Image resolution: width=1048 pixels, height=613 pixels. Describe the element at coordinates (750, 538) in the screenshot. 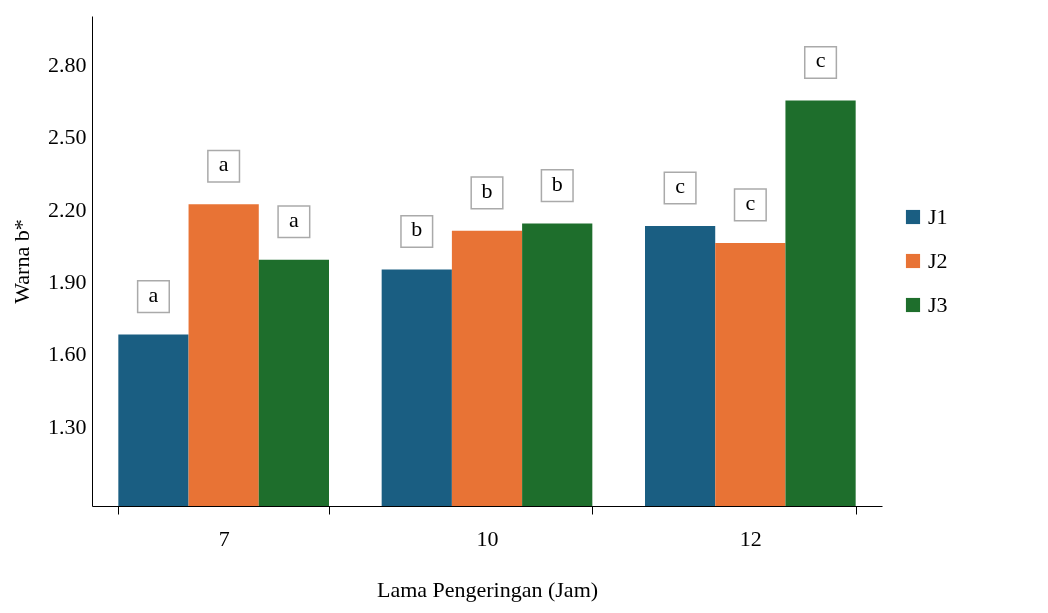

I see `x-tick-label: 12` at that location.